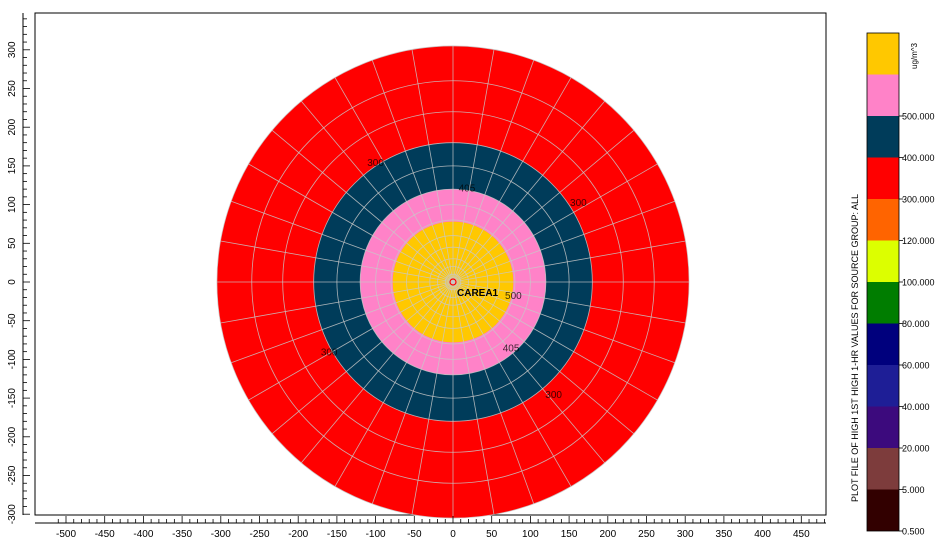 This screenshot has width=937, height=549. I want to click on x-tick-label: 200, so click(607, 534).